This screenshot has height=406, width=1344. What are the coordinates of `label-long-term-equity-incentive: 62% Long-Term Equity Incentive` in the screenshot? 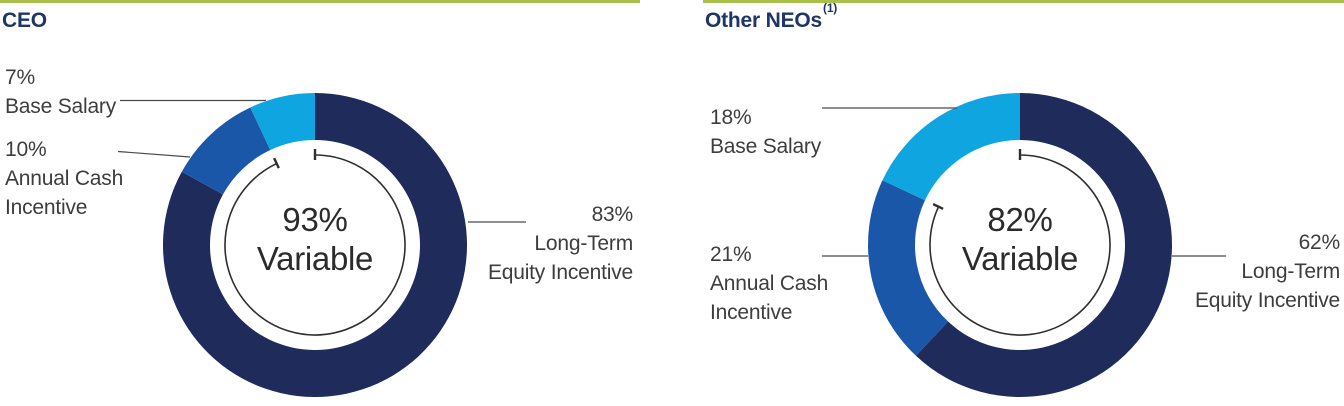 It's located at (1267, 271).